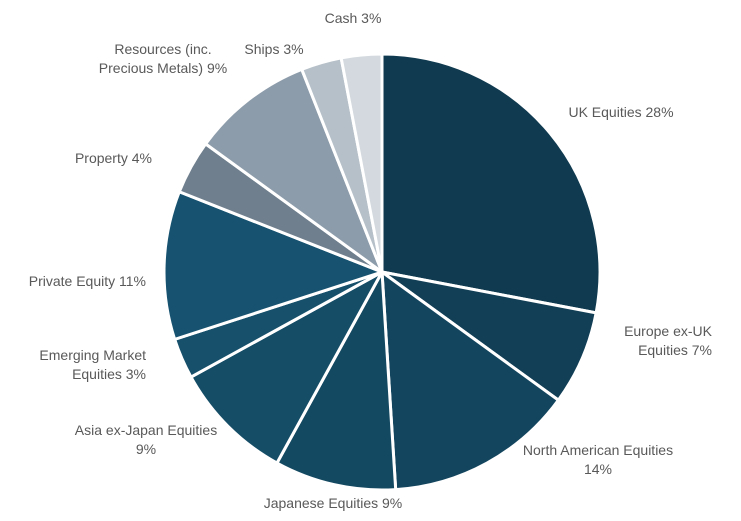  I want to click on pie-label-europe-ex-uk-equities: Europe ex-UK Equities 7%, so click(668, 340).